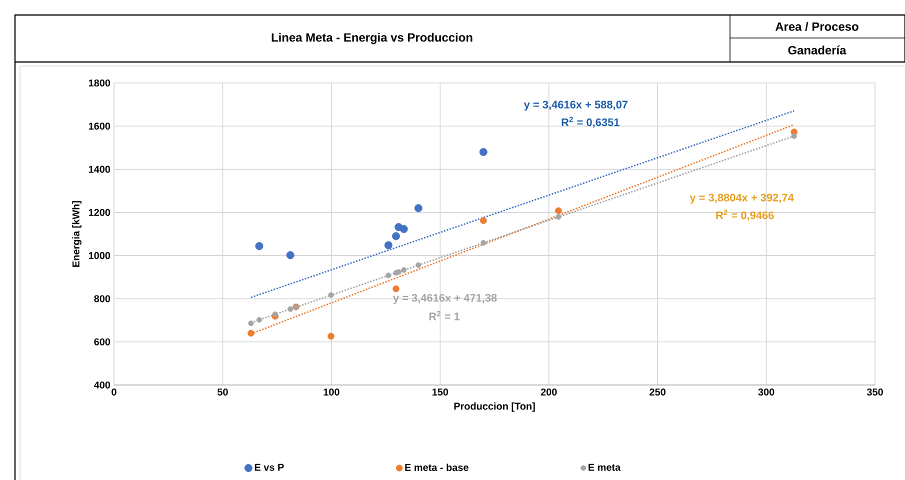 The image size is (905, 480). What do you see at coordinates (114, 392) in the screenshot?
I see `x-tick-label: 0` at bounding box center [114, 392].